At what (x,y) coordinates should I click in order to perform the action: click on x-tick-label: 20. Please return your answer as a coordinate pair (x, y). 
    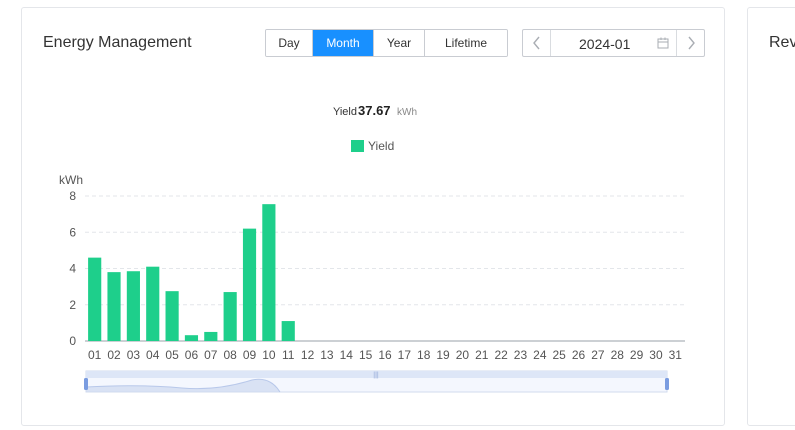
    Looking at the image, I should click on (463, 355).